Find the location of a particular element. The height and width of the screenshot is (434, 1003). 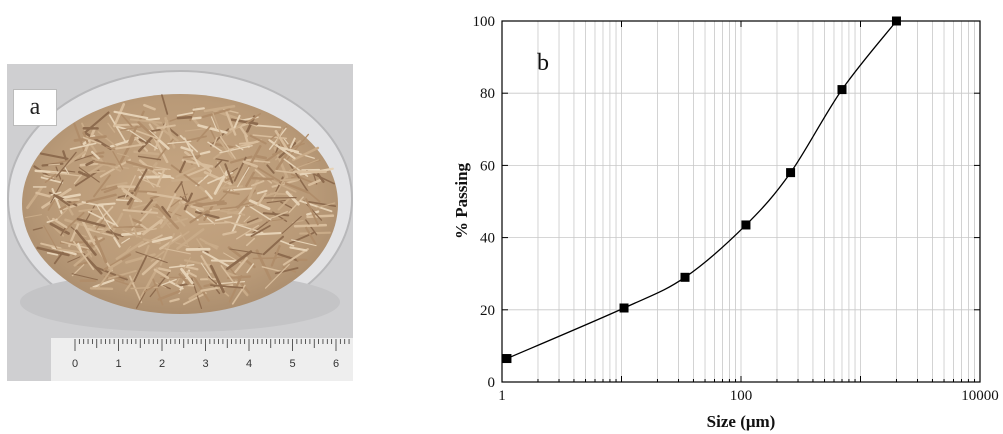

ruler-number: 0 is located at coordinates (75, 364).